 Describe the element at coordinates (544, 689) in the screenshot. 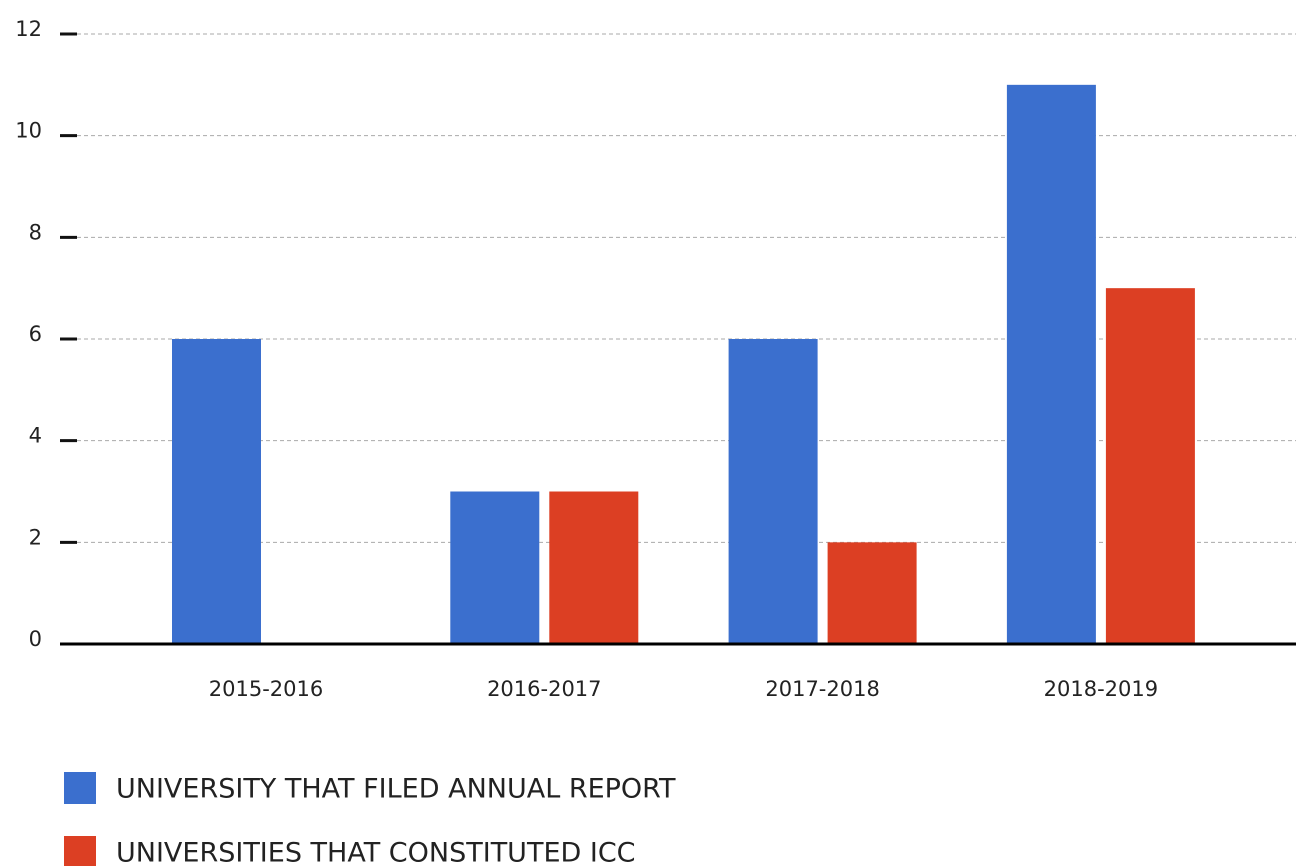

I see `x-tick-label: 2016-2017` at that location.